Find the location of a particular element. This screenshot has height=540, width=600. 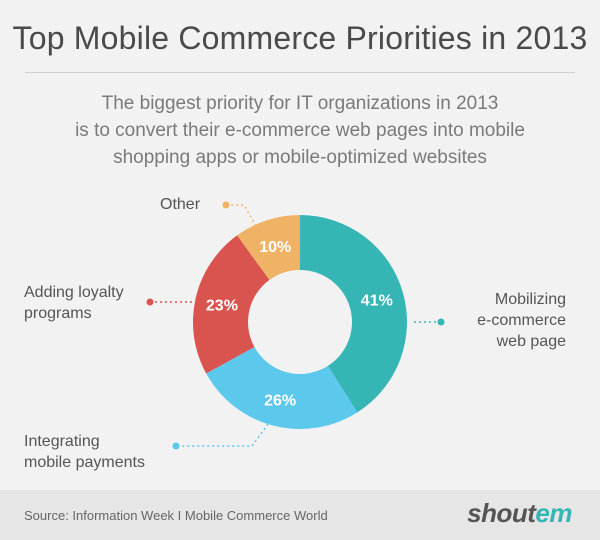

slice-category-line: e-commerce is located at coordinates (521, 320).